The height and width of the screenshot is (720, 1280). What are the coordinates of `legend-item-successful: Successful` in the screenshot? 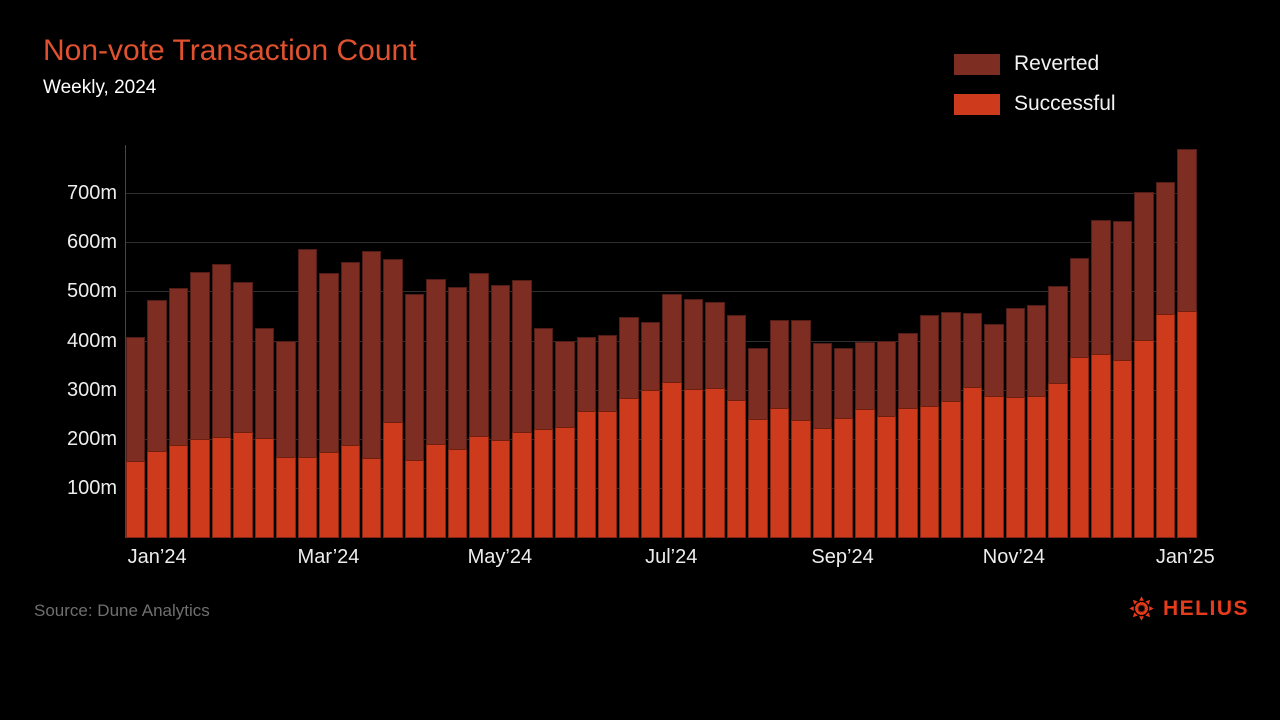 It's located at (1035, 103).